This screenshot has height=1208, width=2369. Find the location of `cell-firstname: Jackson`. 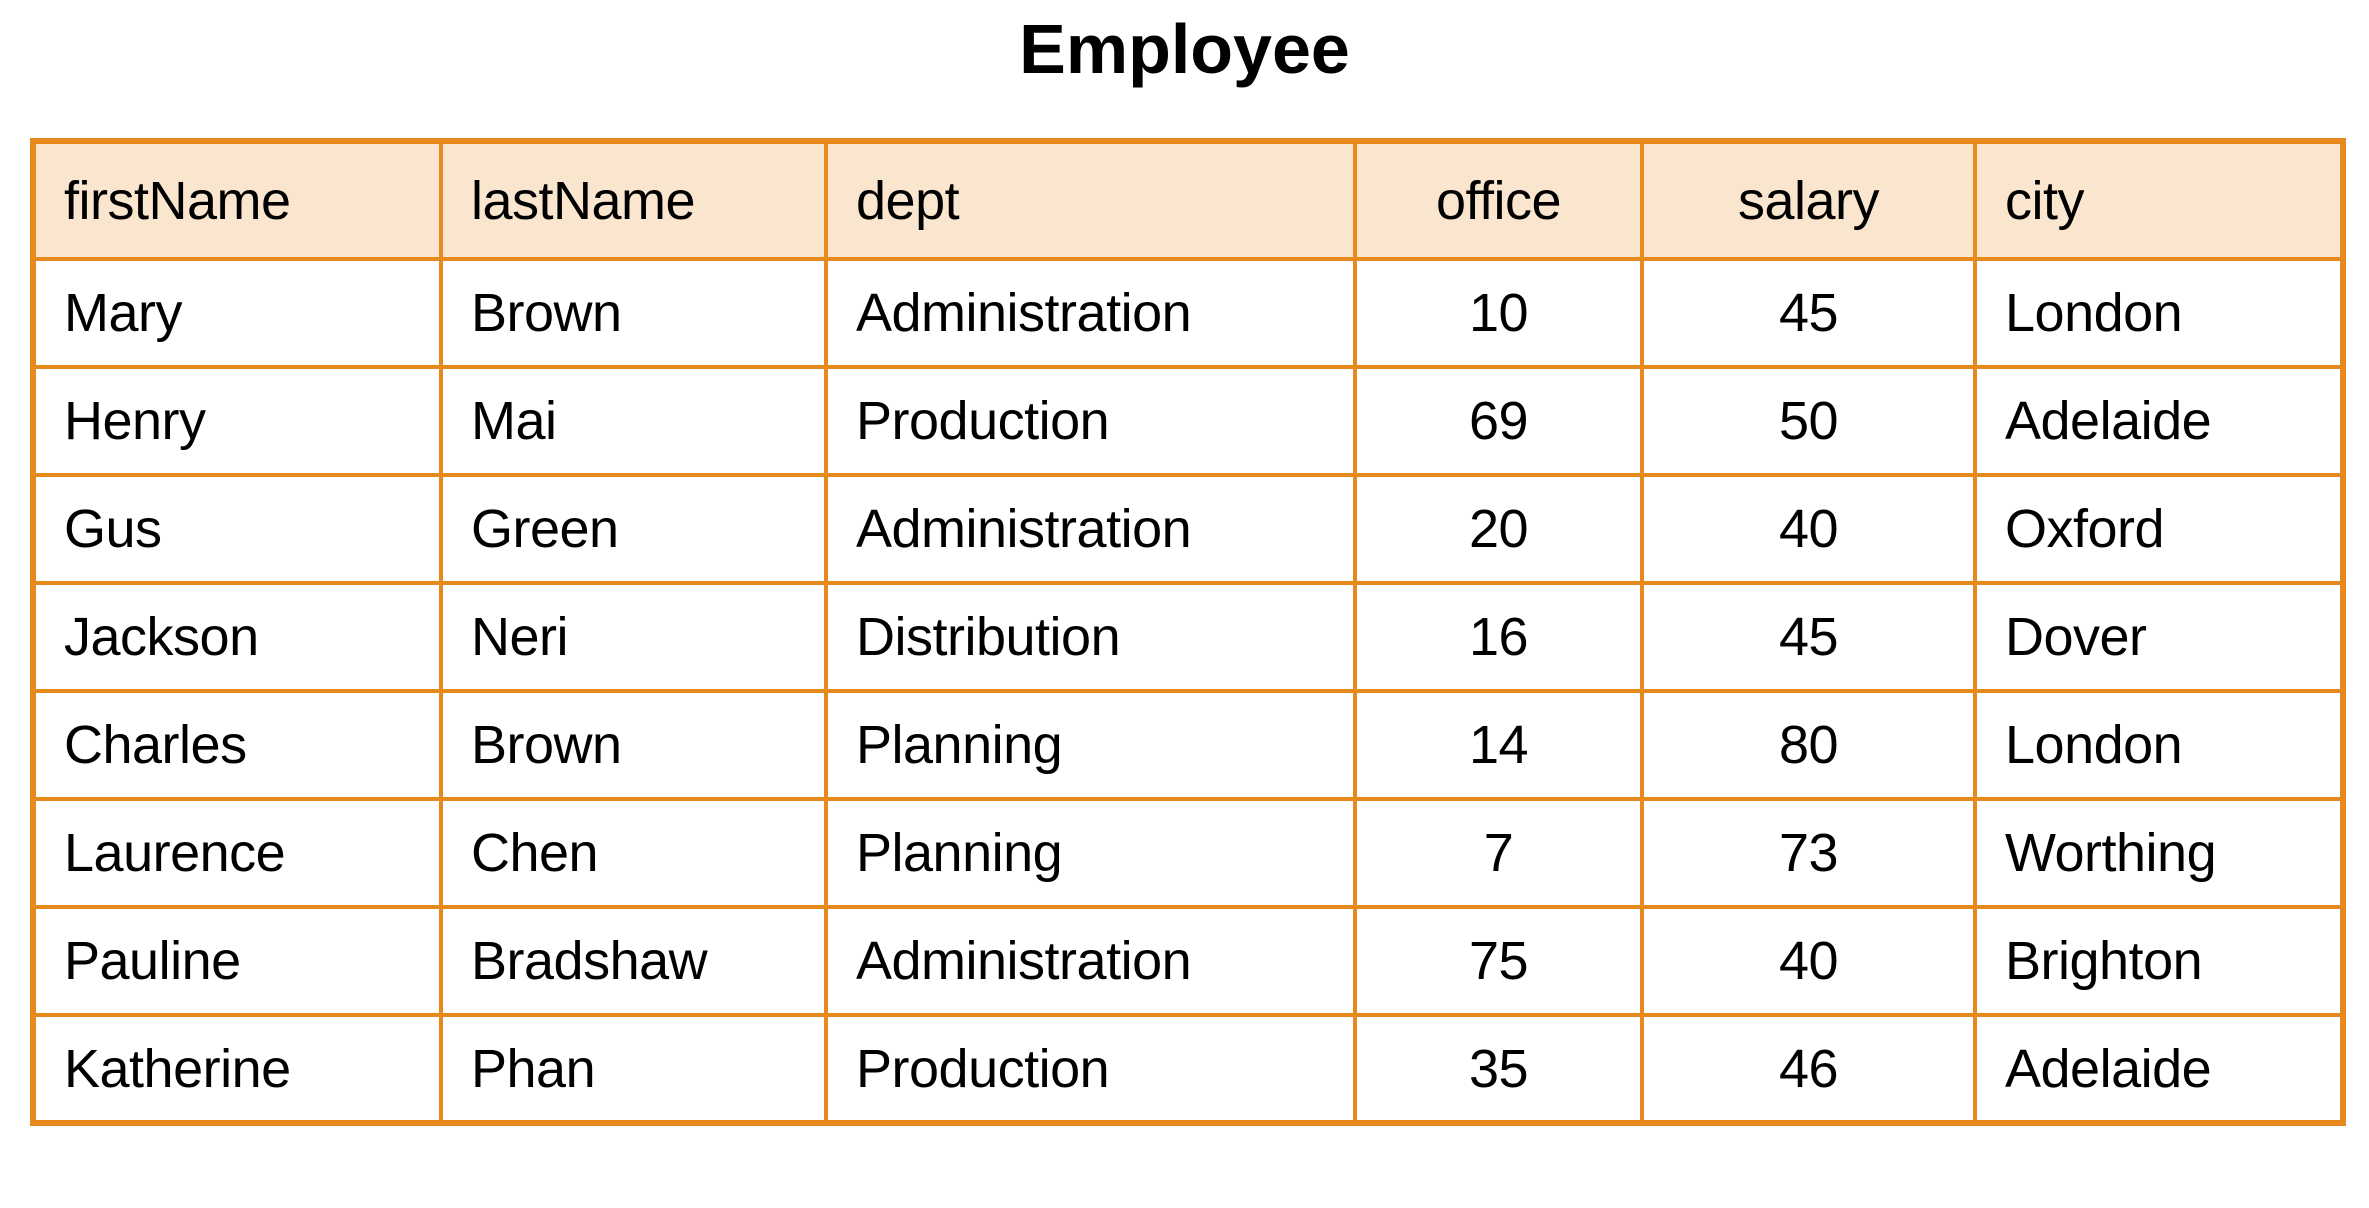

cell-firstname: Jackson is located at coordinates (237, 637).